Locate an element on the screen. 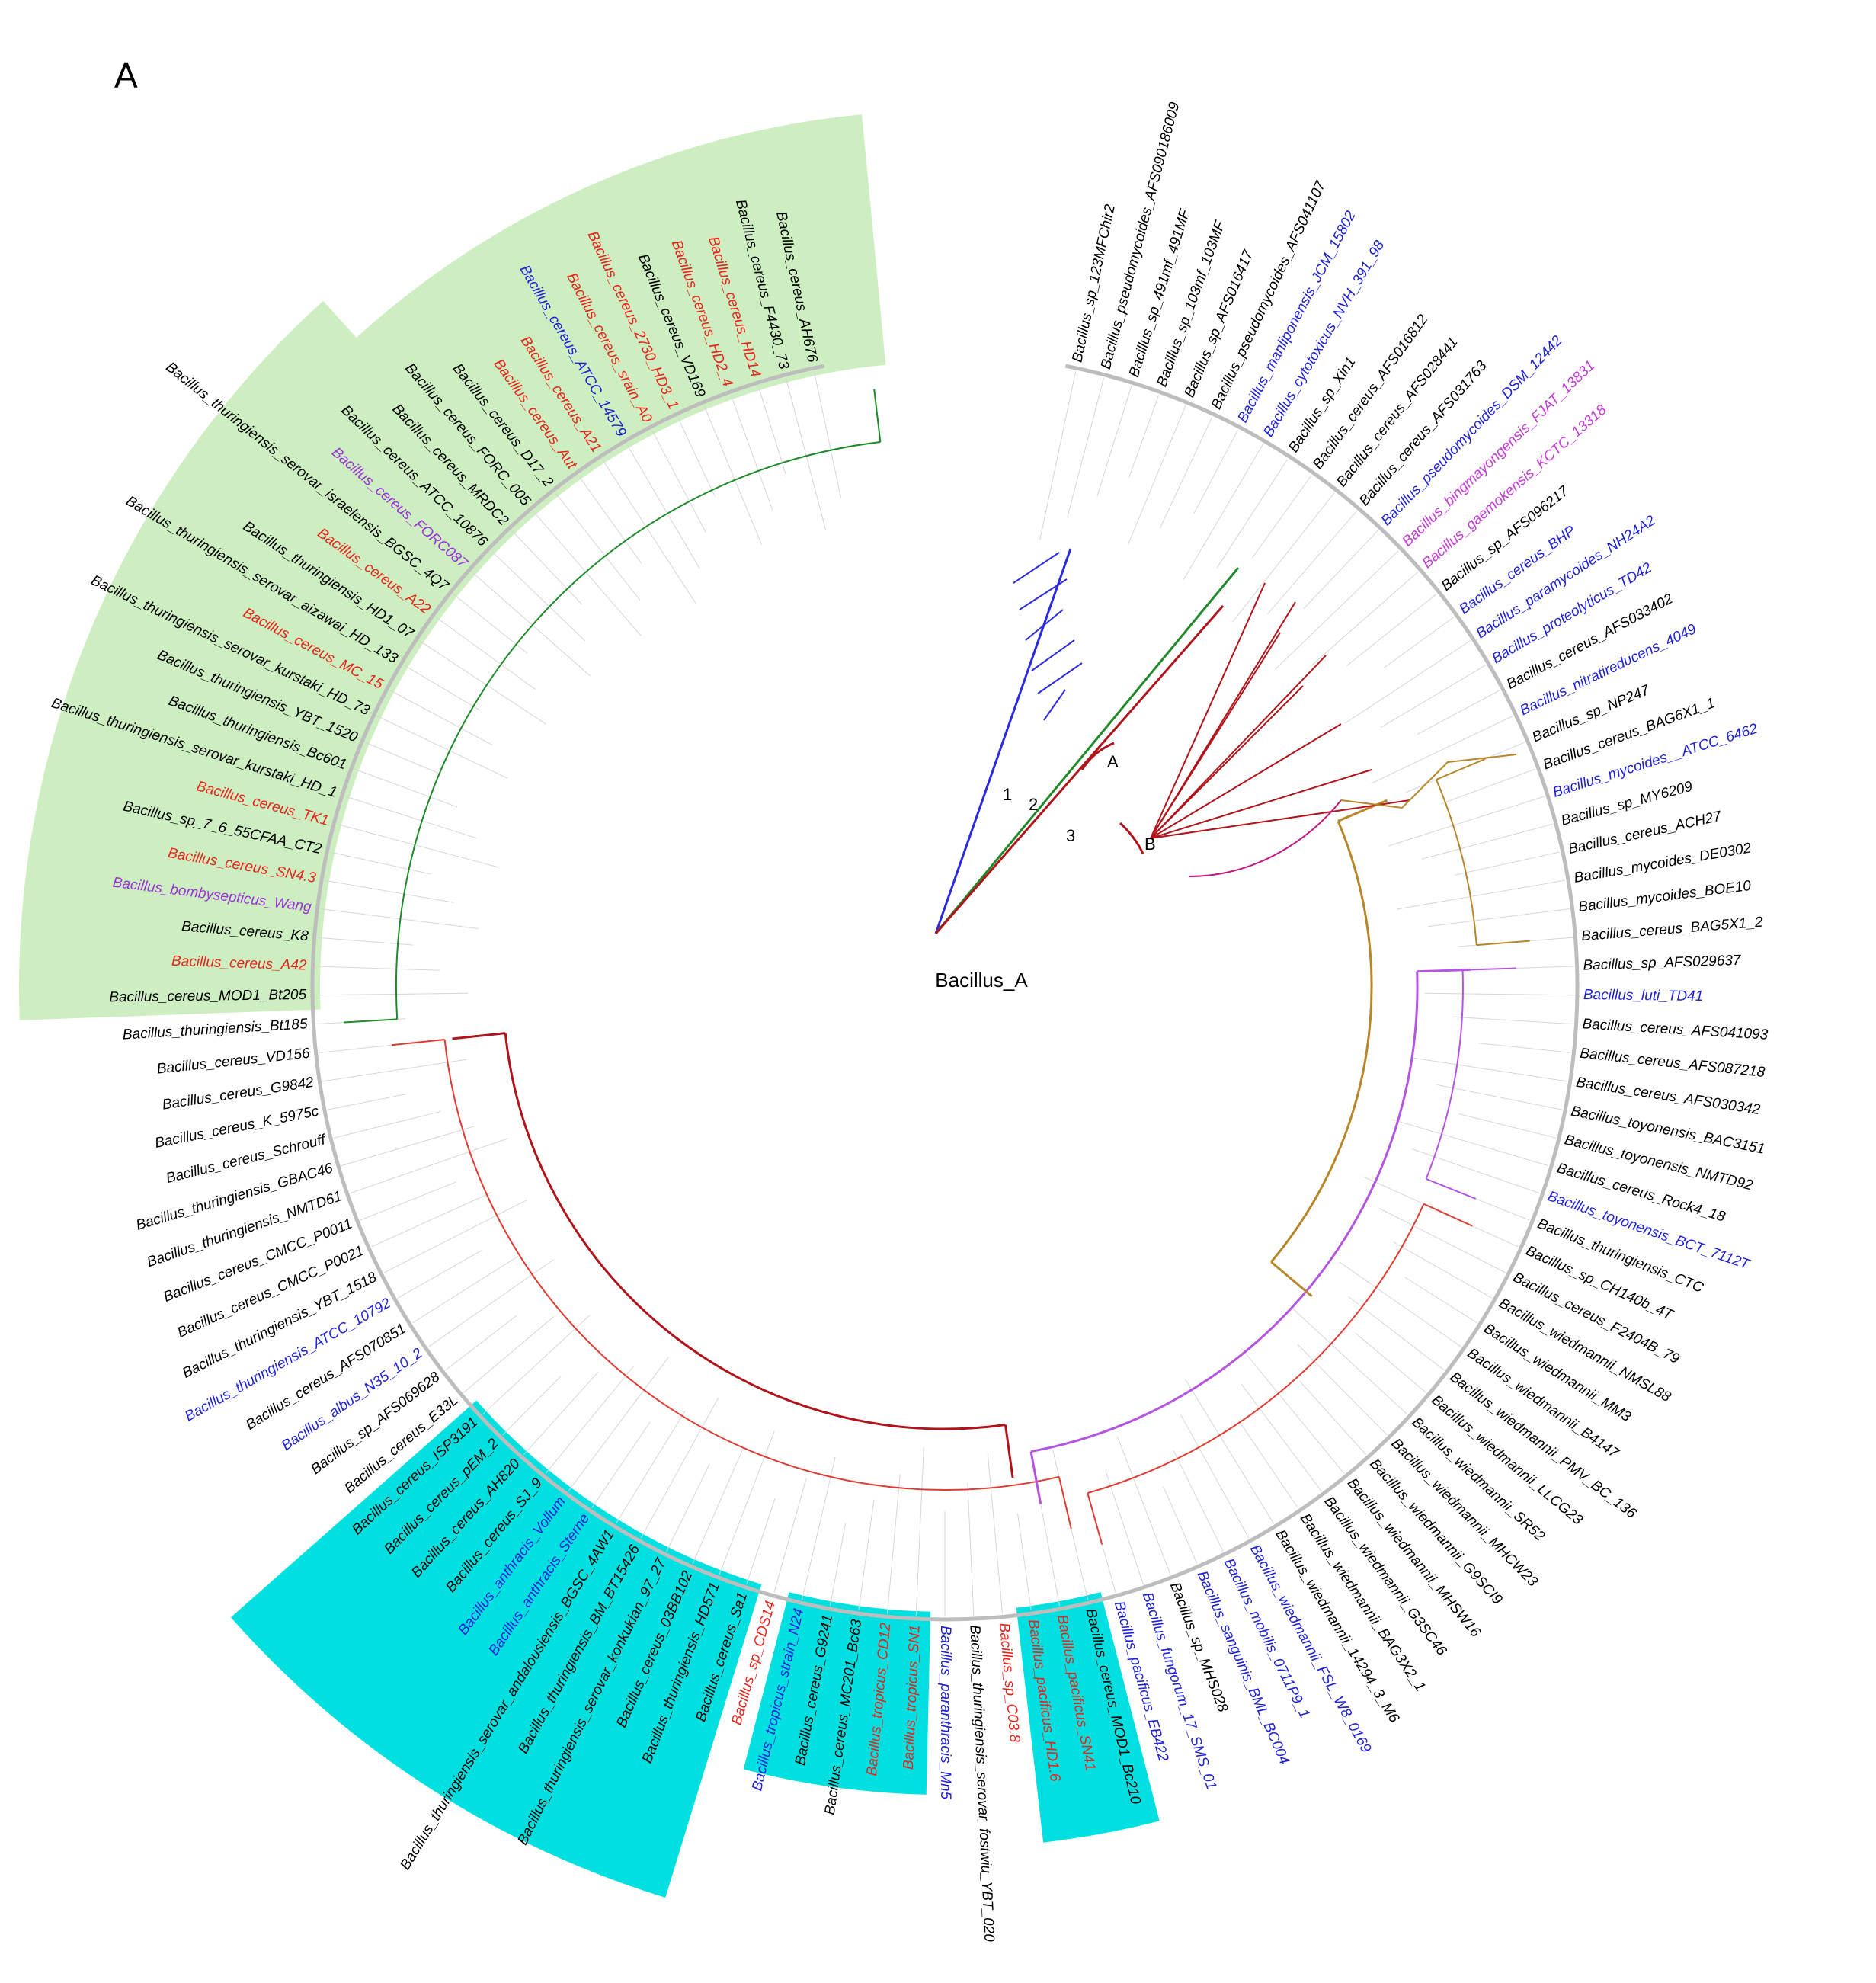 The image size is (1876, 1983). leaf-label: Bacillus_bingmayongensis_FJAT_13831 is located at coordinates (1498, 453).